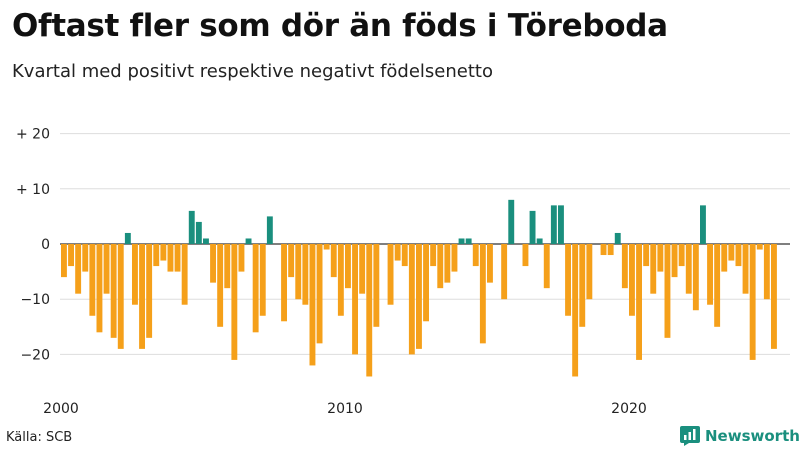 Image resolution: width=800 pixels, height=450 pixels. What do you see at coordinates (752, 436) in the screenshot?
I see `brand-name: Newsworthy` at bounding box center [752, 436].